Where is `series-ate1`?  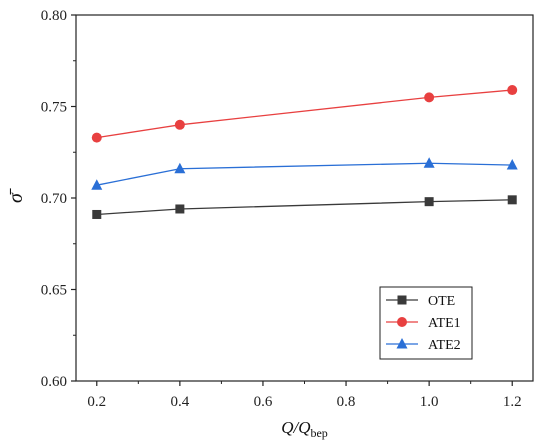 series-ate1 is located at coordinates (304, 114).